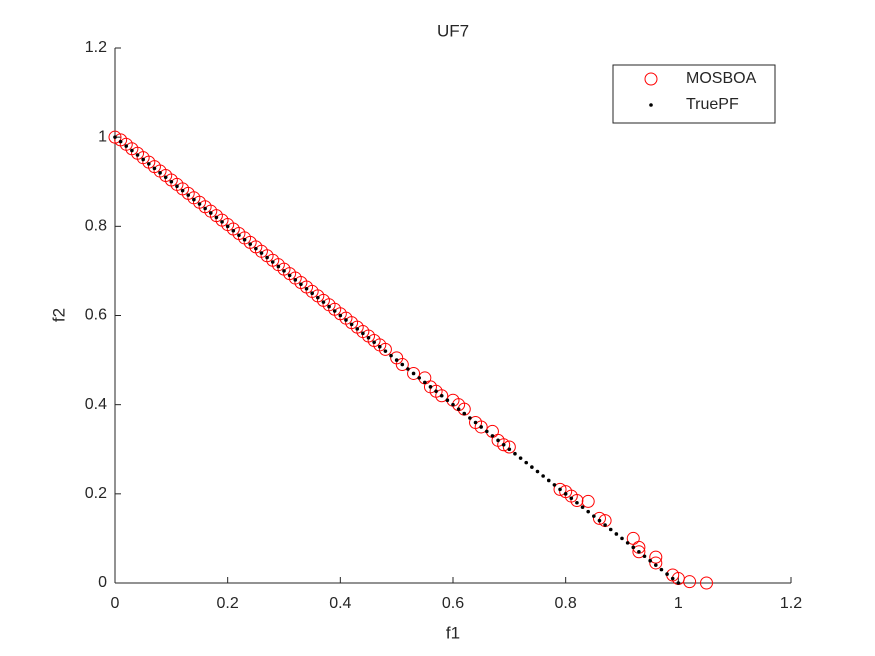 The height and width of the screenshot is (656, 875). What do you see at coordinates (96, 226) in the screenshot?
I see `y-tick-label: 0.8` at bounding box center [96, 226].